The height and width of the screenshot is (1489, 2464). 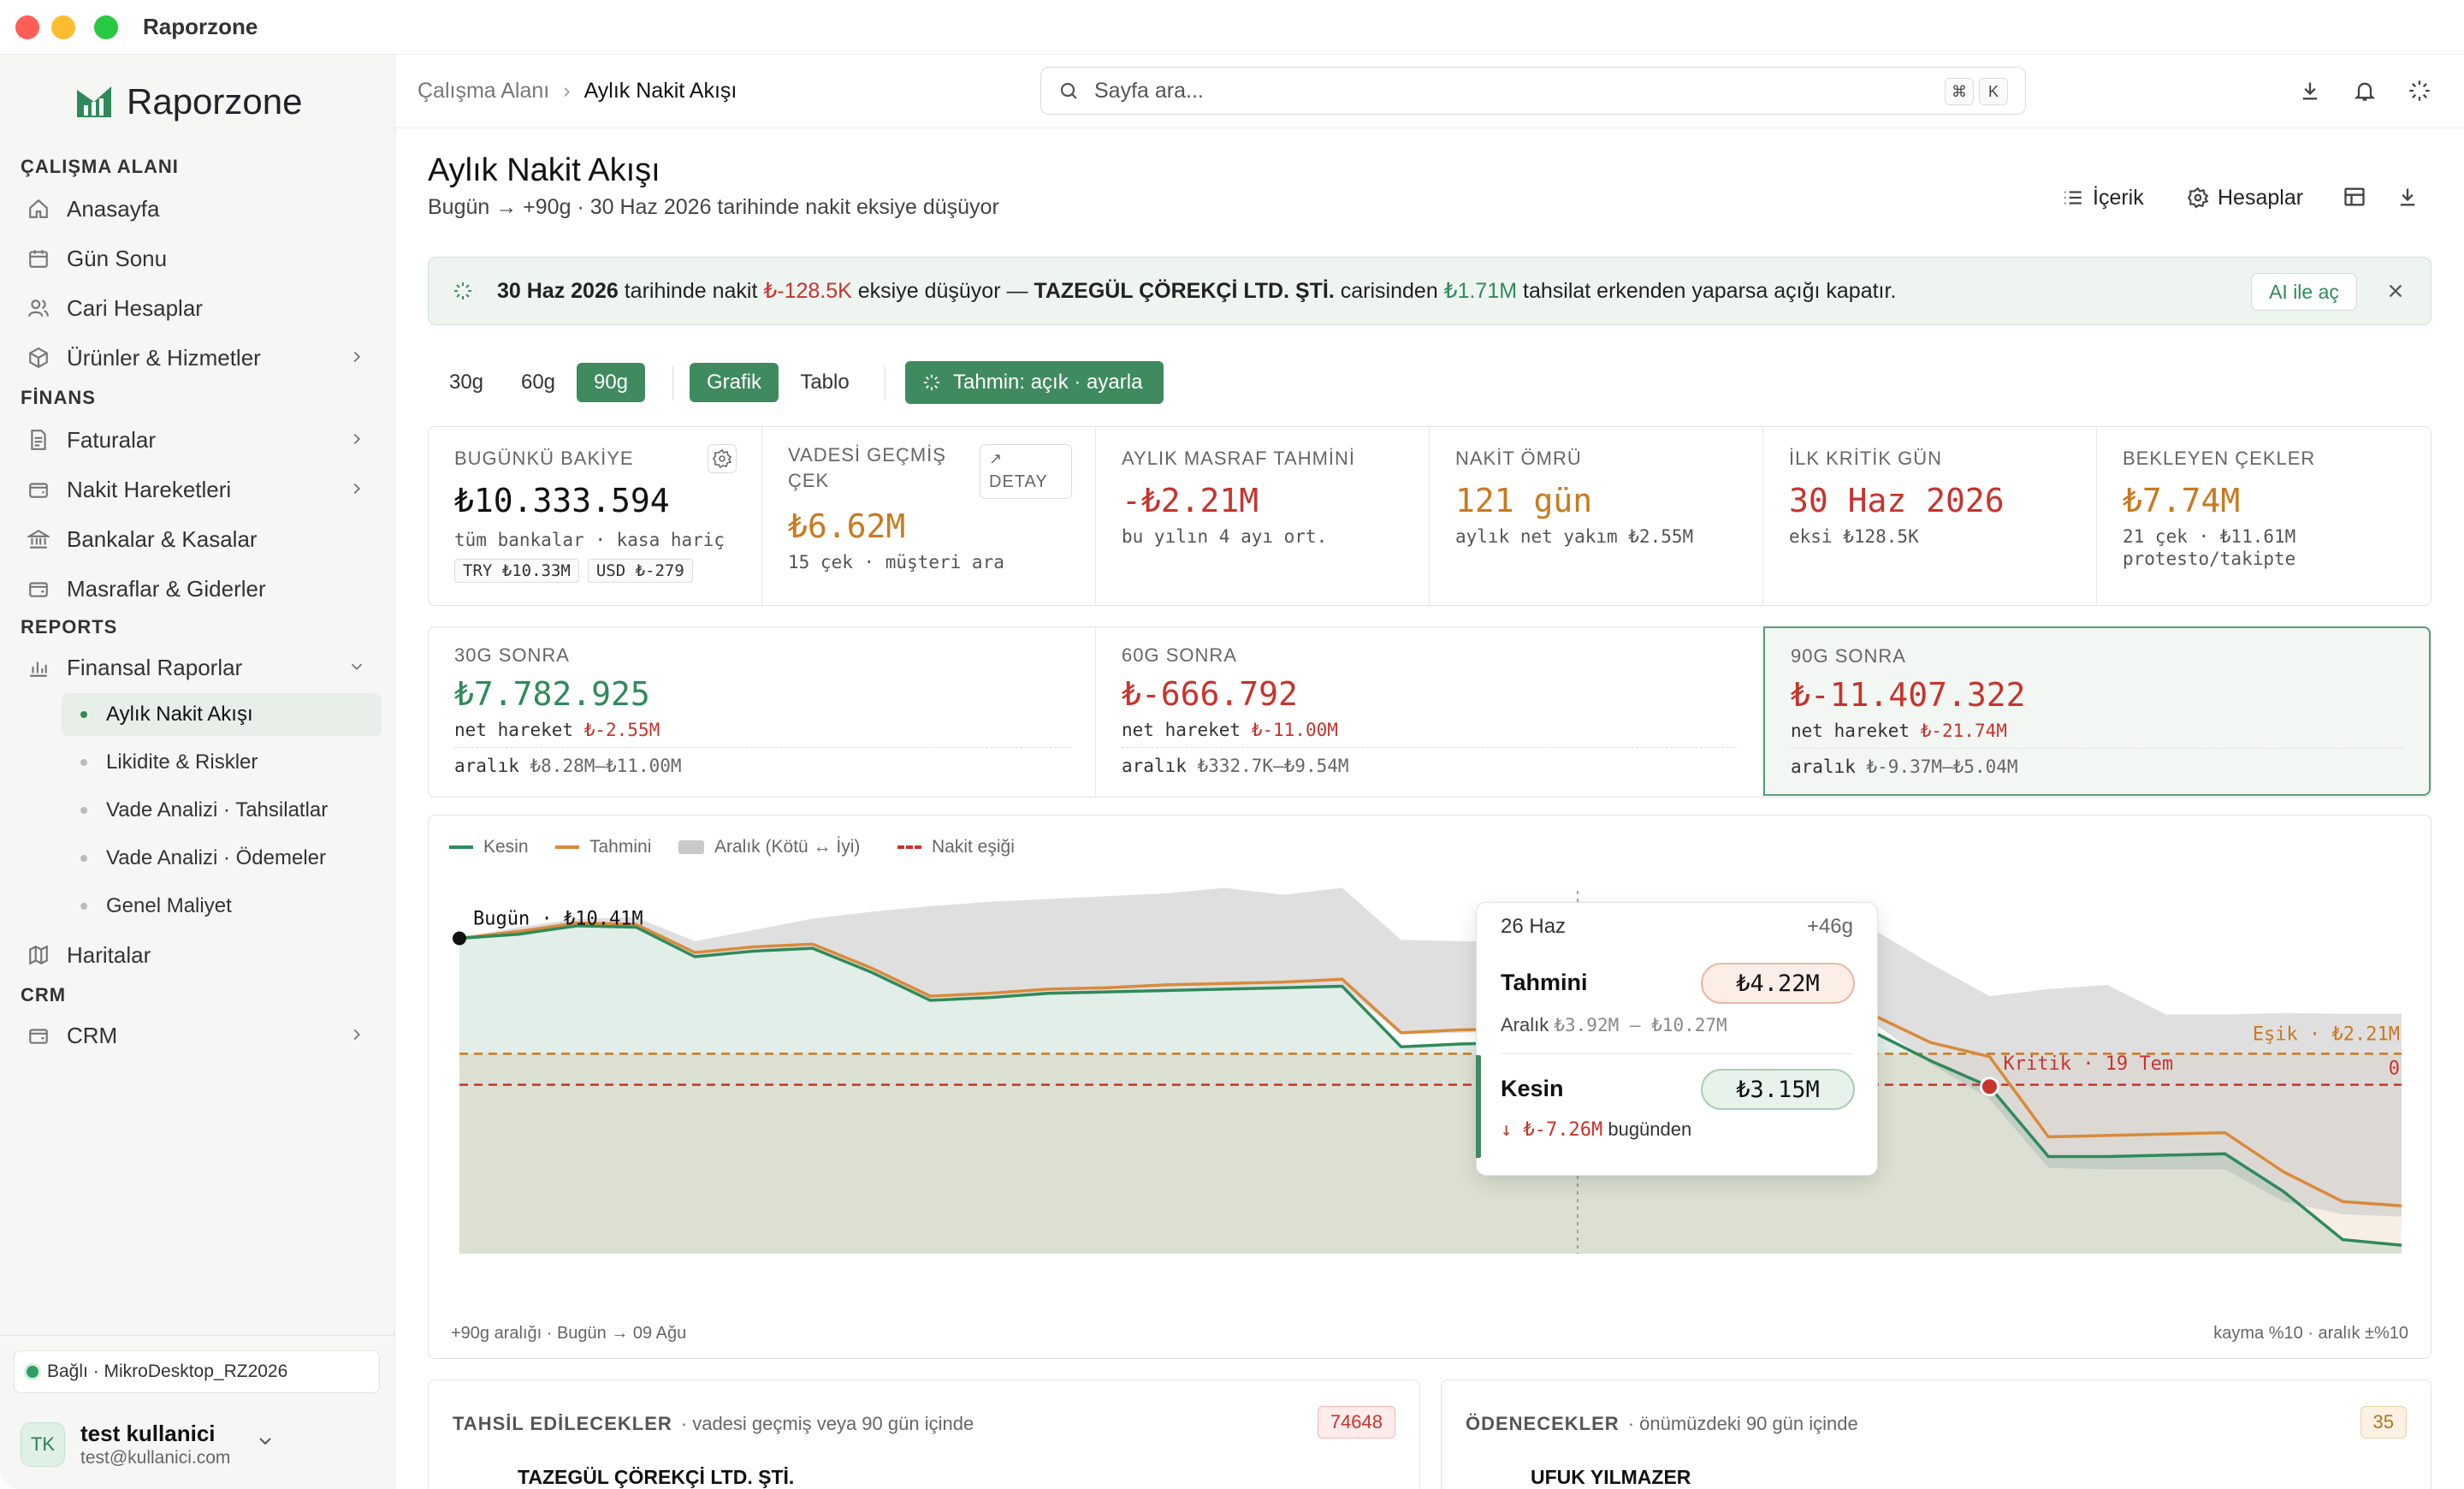 What do you see at coordinates (722, 458) in the screenshot?
I see `gear-icon` at bounding box center [722, 458].